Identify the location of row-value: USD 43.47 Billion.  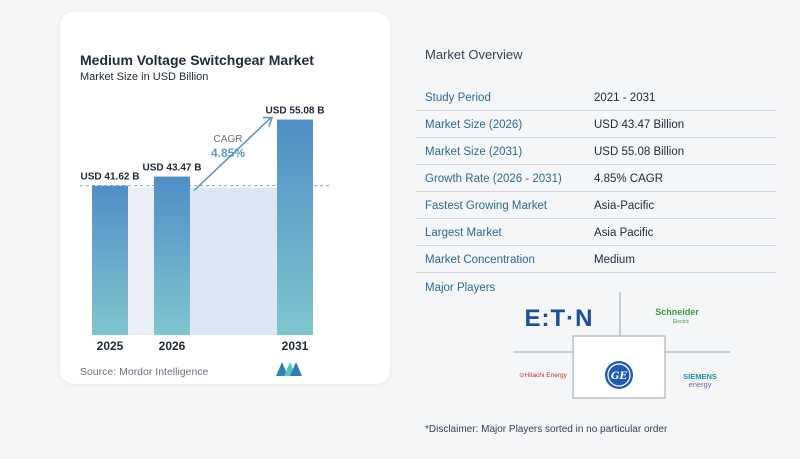
(639, 125).